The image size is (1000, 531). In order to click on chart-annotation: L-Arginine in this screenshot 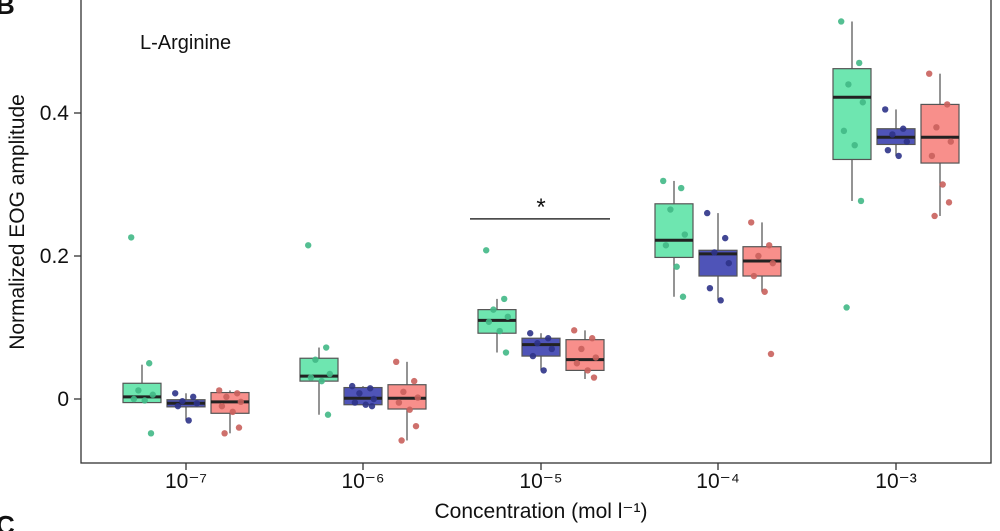, I will do `click(185, 43)`.